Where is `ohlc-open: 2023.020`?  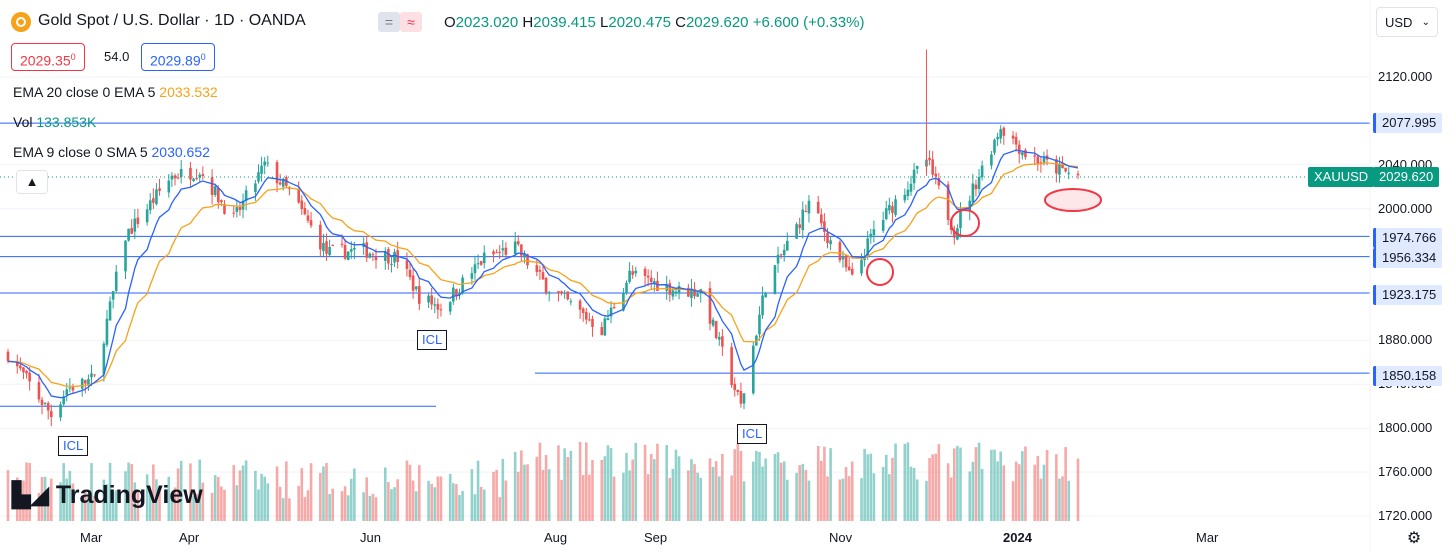
ohlc-open: 2023.020 is located at coordinates (487, 22).